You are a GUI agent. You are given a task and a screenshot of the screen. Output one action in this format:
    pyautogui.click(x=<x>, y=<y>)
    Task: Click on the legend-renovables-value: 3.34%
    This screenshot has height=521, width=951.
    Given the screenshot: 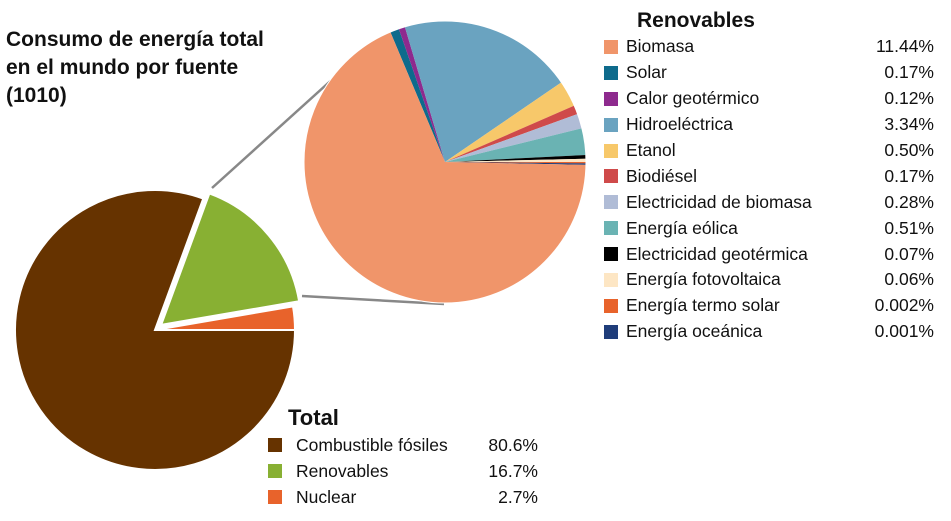 What is the action you would take?
    pyautogui.click(x=909, y=124)
    